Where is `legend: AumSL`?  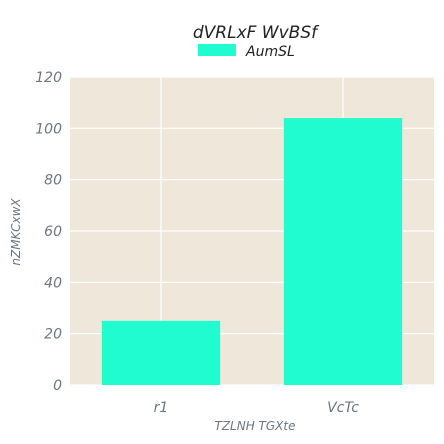 legend: AumSL is located at coordinates (246, 52).